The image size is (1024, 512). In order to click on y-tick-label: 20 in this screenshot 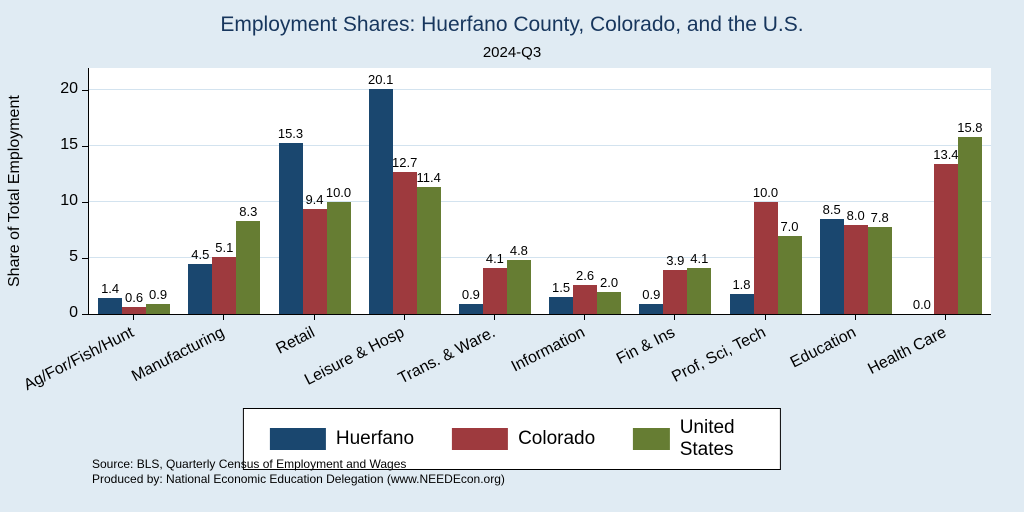, I will do `click(69, 89)`.